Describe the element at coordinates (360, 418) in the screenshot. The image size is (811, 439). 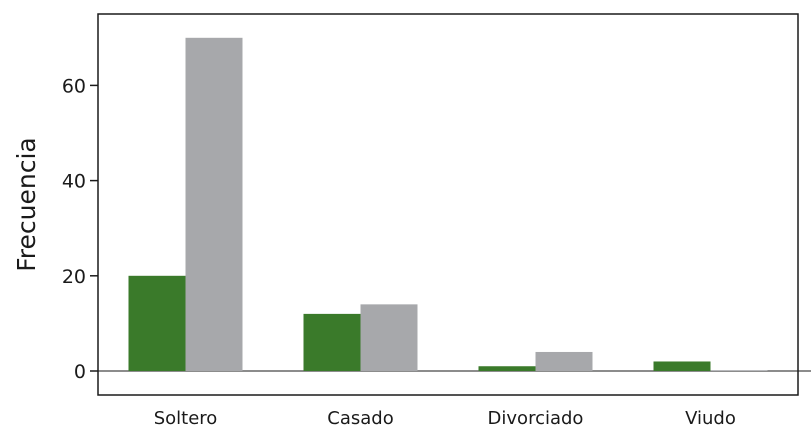
I see `x-category-label-casado: Casado` at that location.